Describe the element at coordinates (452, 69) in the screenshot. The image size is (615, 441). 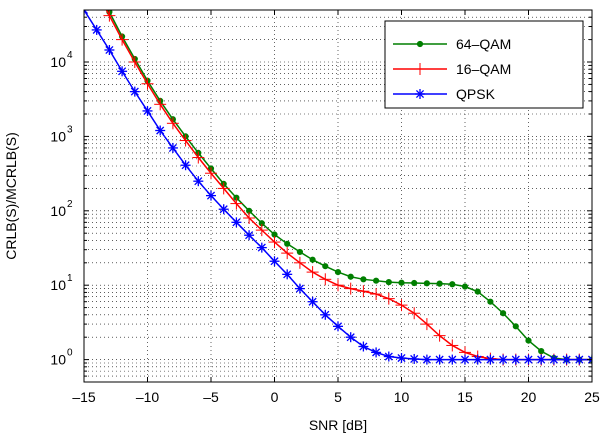
I see `legend-entry: 16–QAM` at that location.